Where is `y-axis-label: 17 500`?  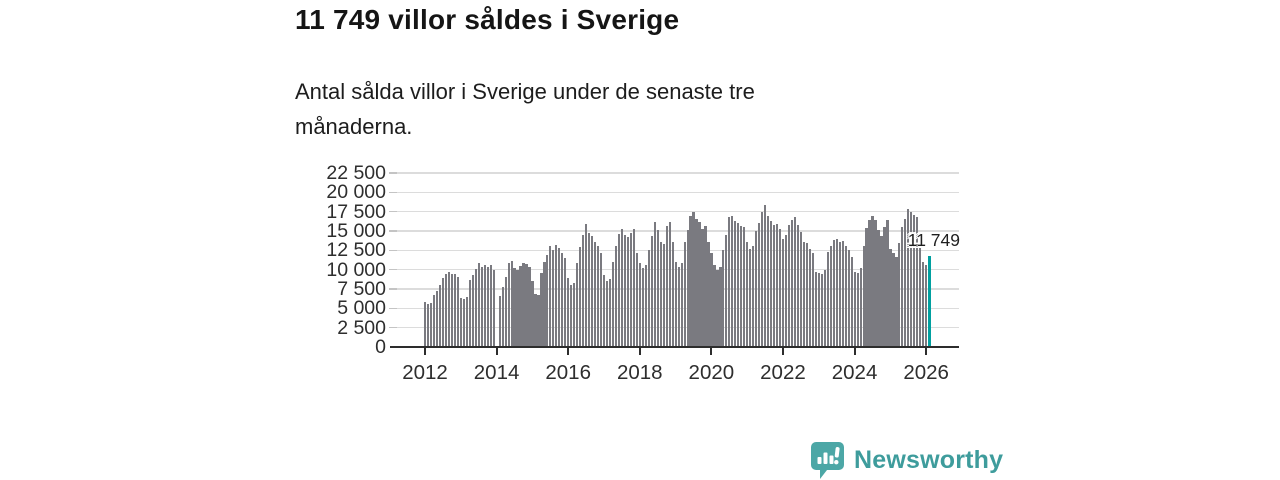 y-axis-label: 17 500 is located at coordinates (356, 211).